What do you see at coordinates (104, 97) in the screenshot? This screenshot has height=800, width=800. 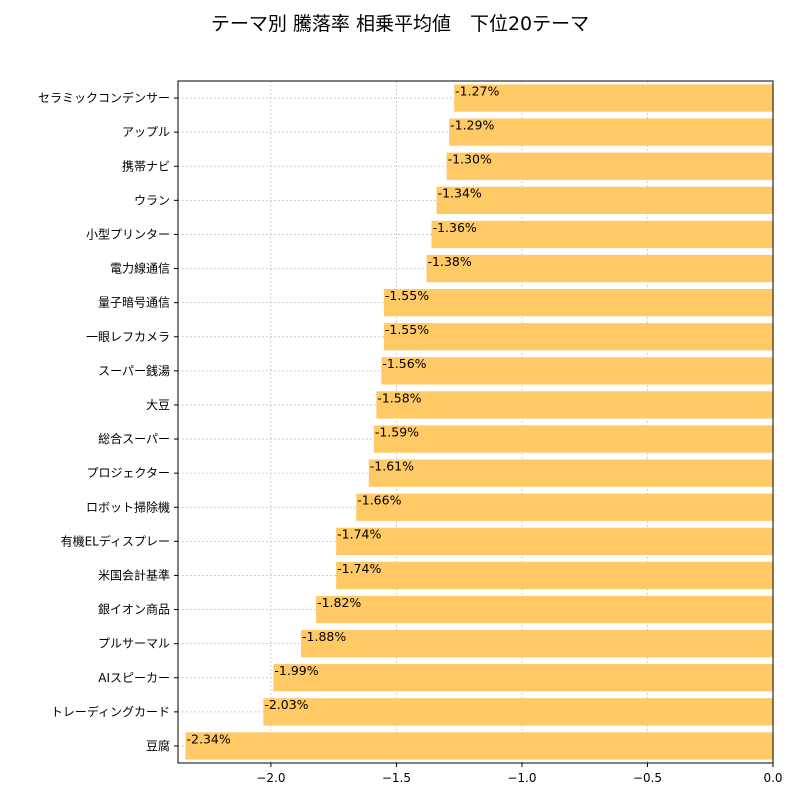 I see `category-label: セラミックコンデンサー` at bounding box center [104, 97].